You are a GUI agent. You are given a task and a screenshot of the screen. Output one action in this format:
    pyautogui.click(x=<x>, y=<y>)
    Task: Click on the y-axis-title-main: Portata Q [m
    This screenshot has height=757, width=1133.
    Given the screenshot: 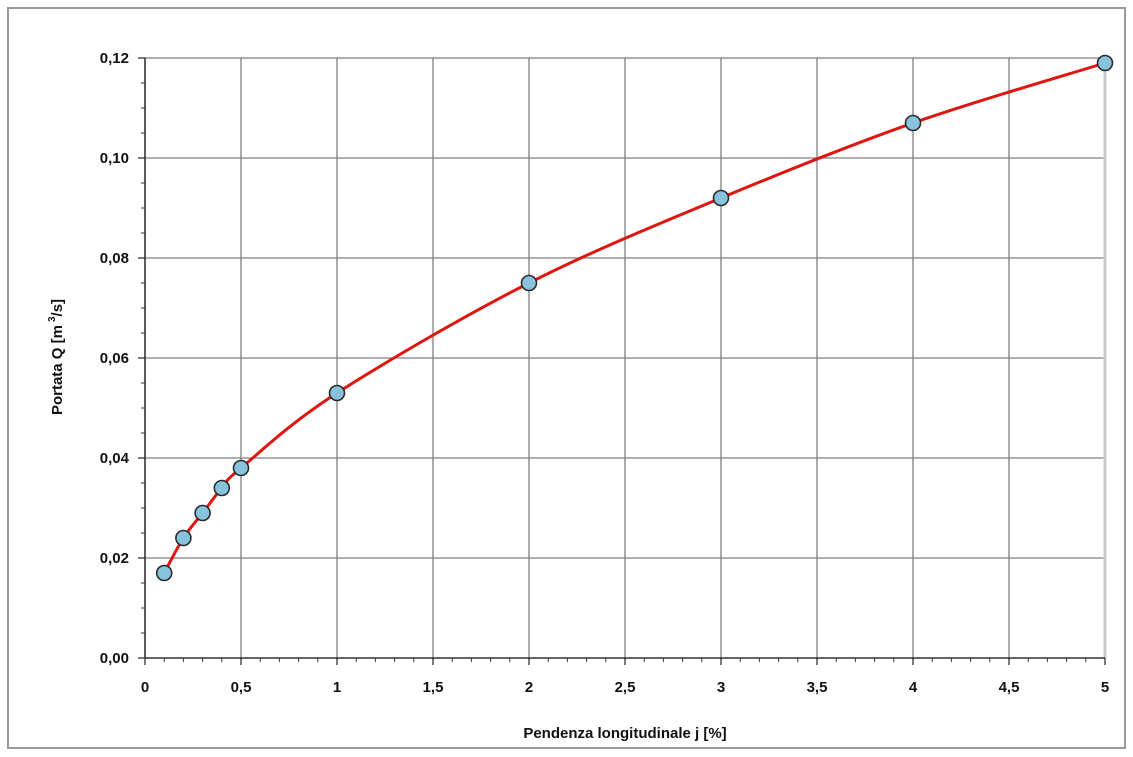 What is the action you would take?
    pyautogui.click(x=57, y=370)
    